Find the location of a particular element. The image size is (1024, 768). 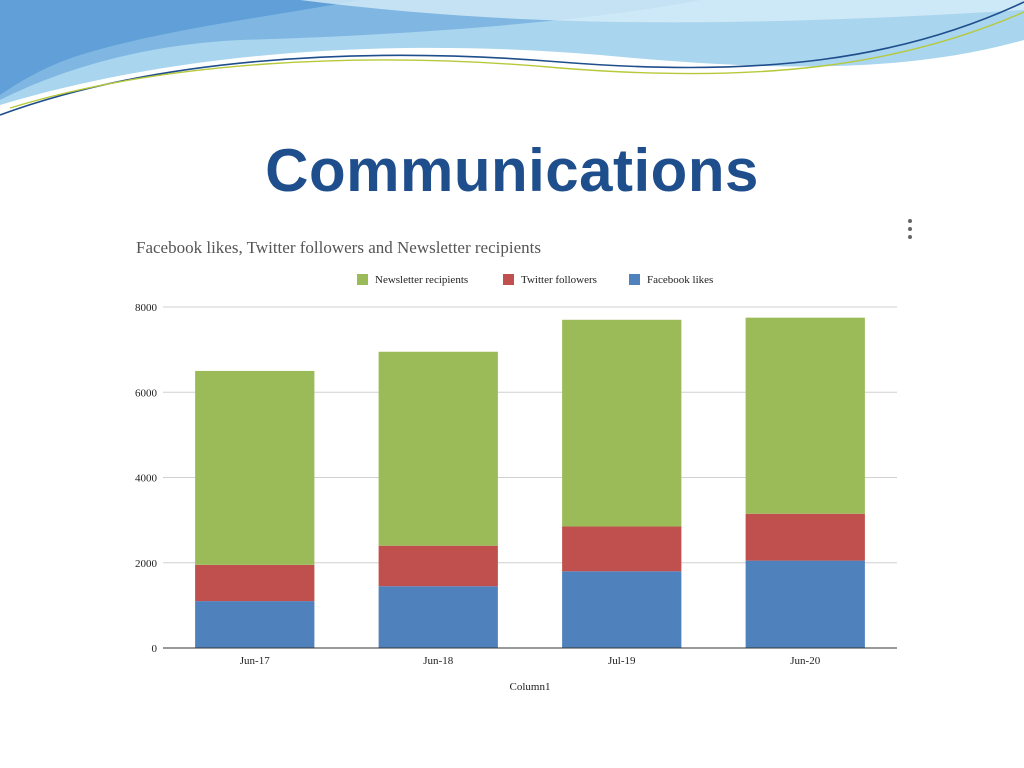

banner-highlight is located at coordinates (662, 11).